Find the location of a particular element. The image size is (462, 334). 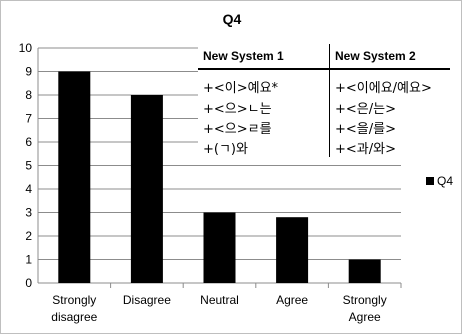

table-row: +(ㄱ)와 +<과/와> is located at coordinates (324, 147).